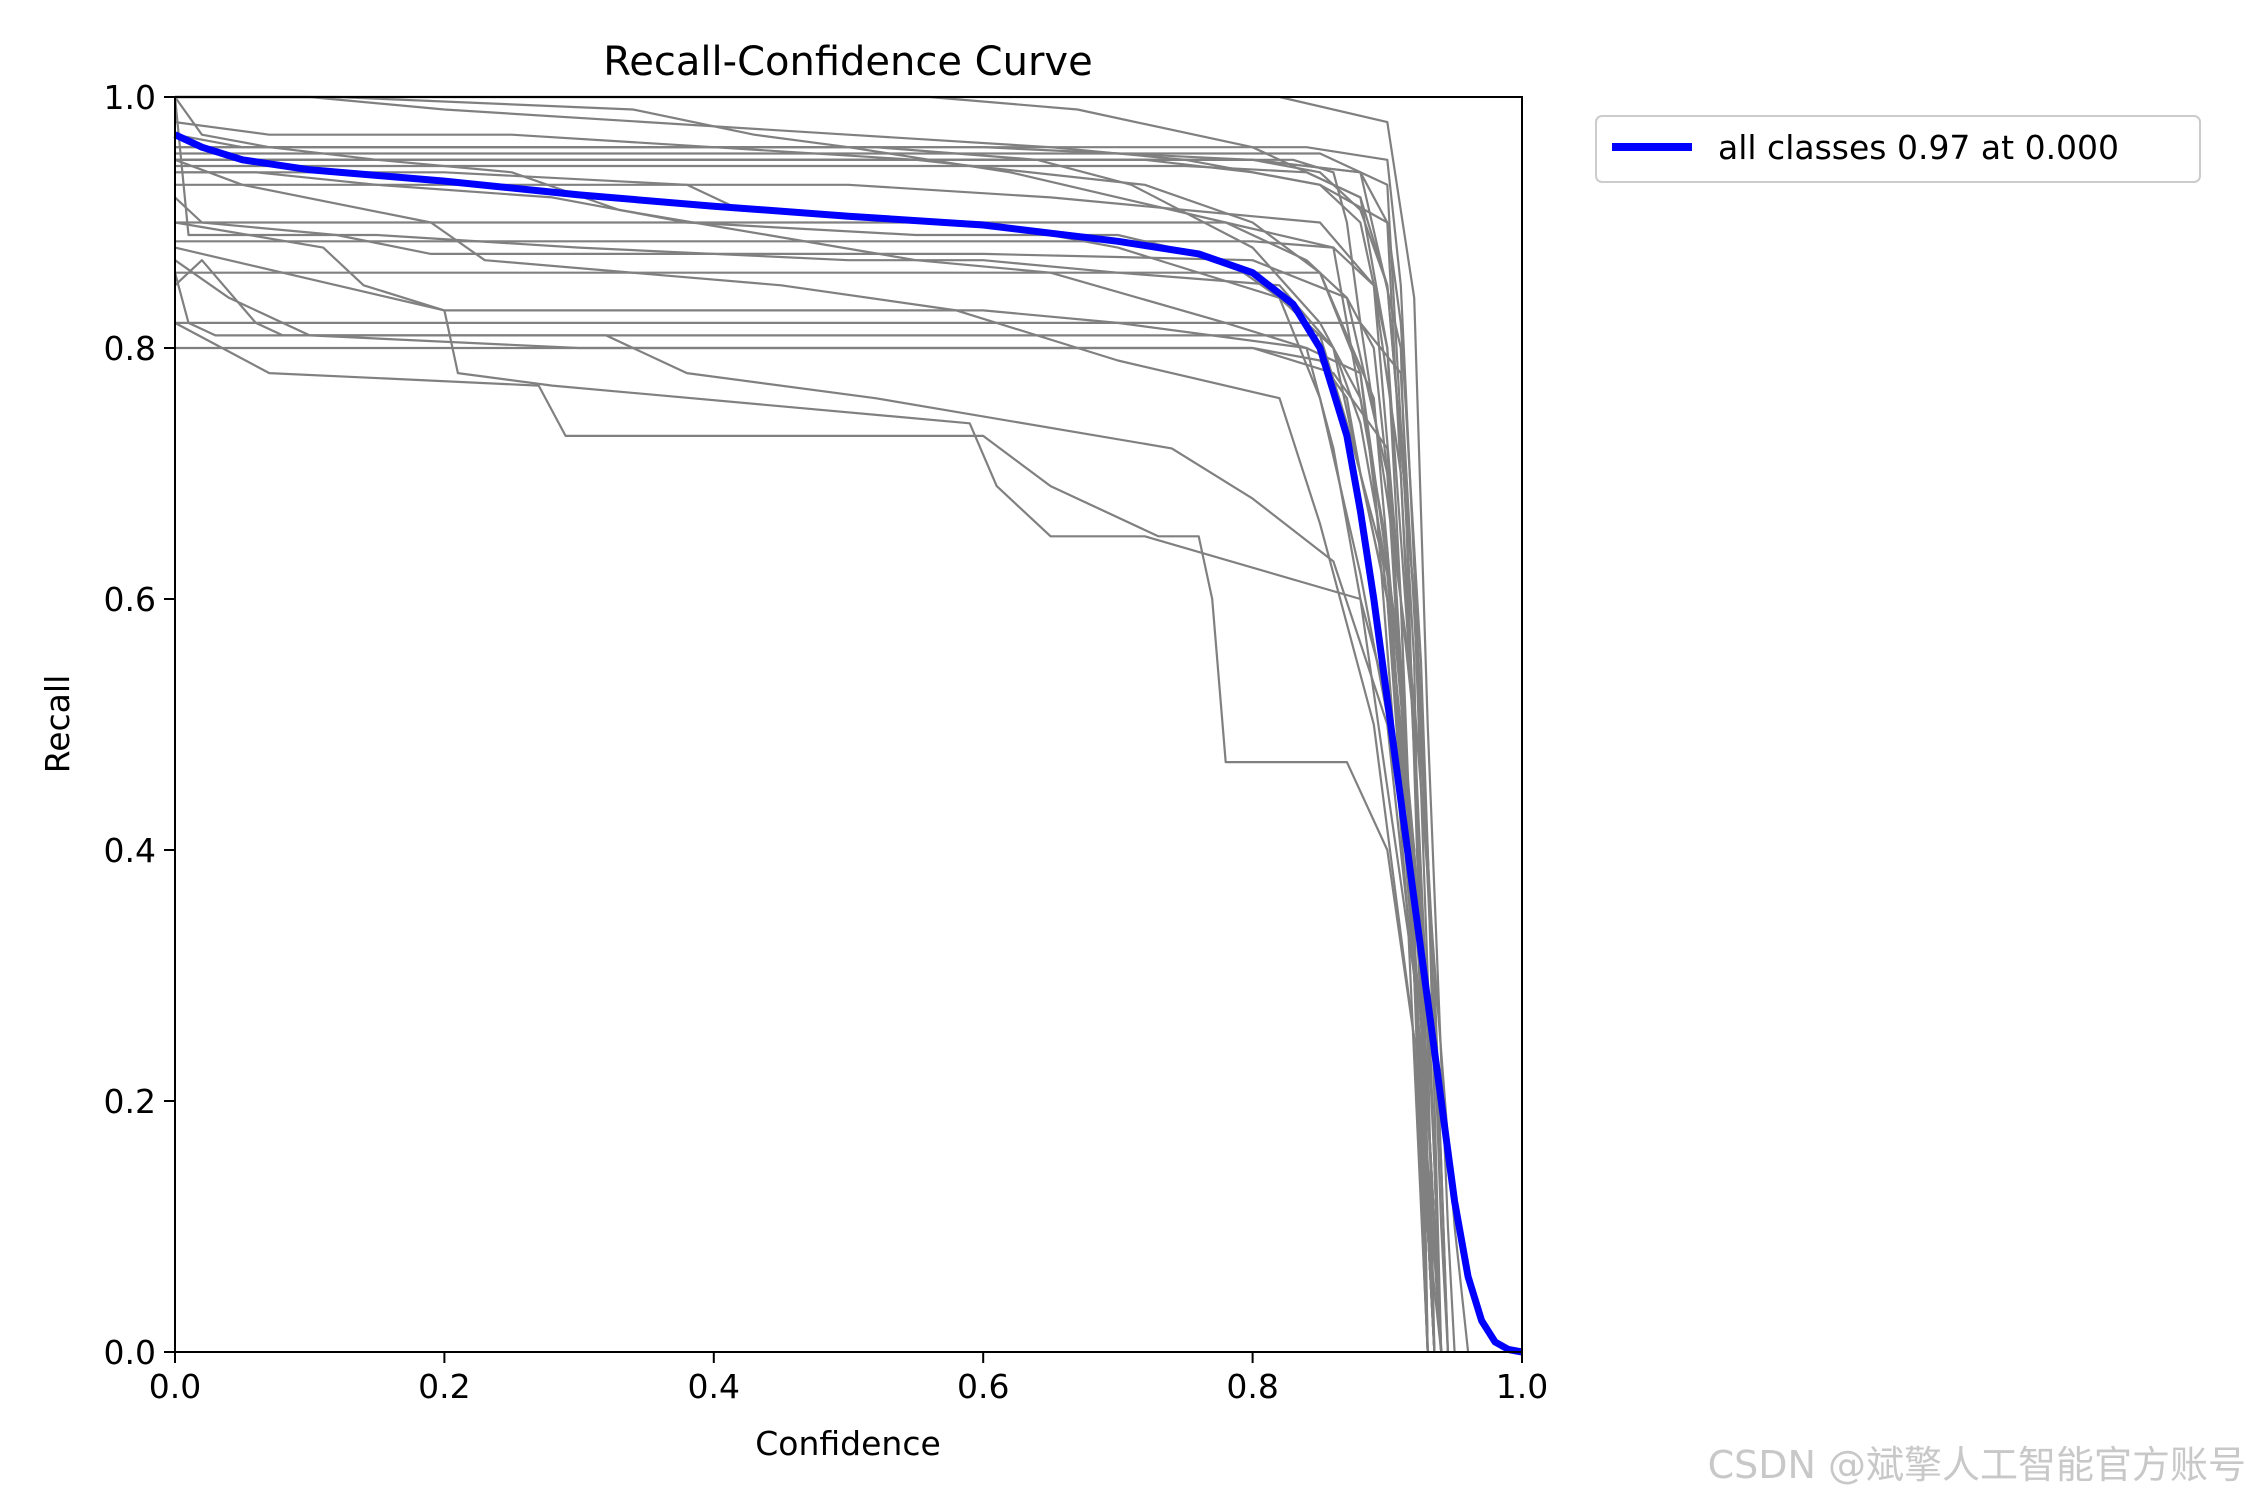 The width and height of the screenshot is (2250, 1500). What do you see at coordinates (1977, 1465) in the screenshot?
I see `watermark-text: CSDN @斌擎人工智能官方账号` at bounding box center [1977, 1465].